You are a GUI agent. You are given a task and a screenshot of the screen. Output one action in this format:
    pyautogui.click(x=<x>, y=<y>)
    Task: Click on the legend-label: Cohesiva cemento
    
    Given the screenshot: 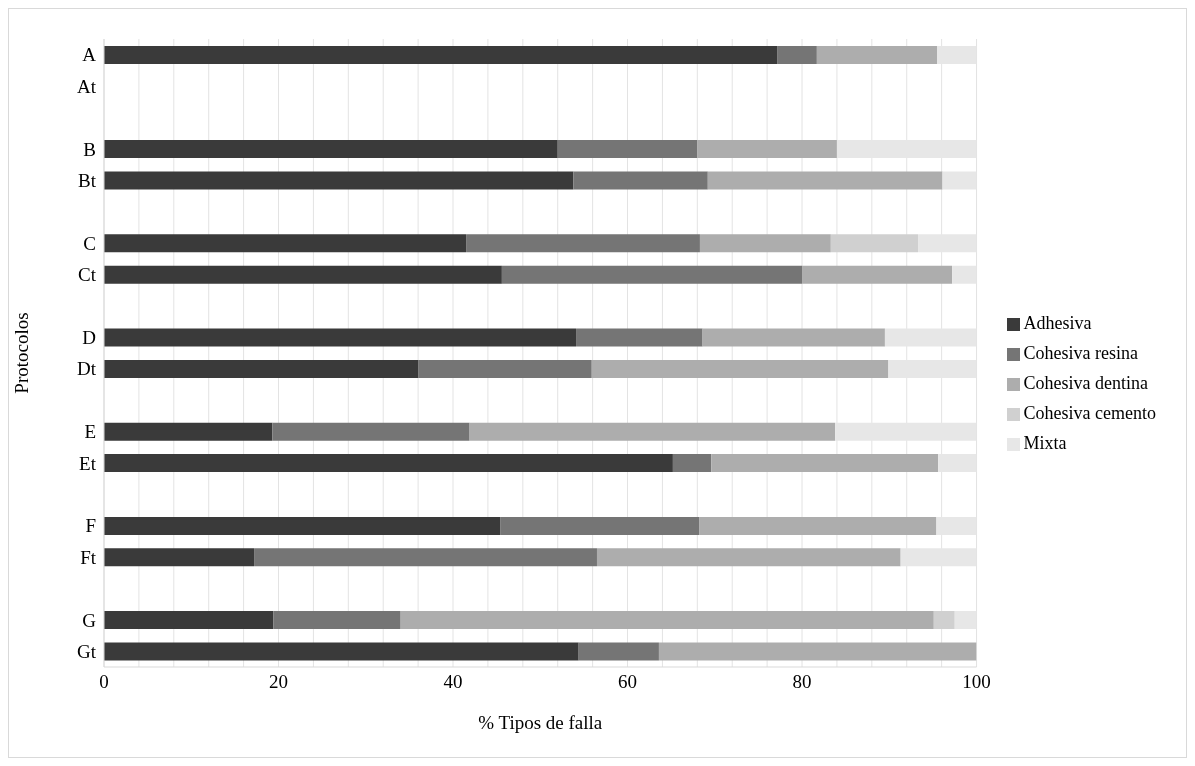 What is the action you would take?
    pyautogui.click(x=1089, y=413)
    